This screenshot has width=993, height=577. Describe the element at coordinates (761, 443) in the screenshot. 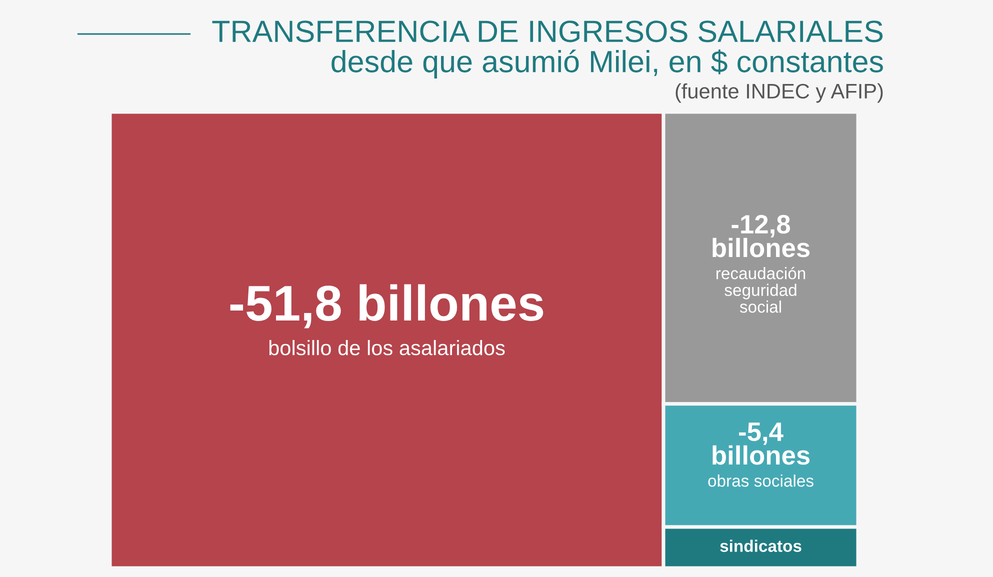

I see `data-label: -5,4 billones` at that location.